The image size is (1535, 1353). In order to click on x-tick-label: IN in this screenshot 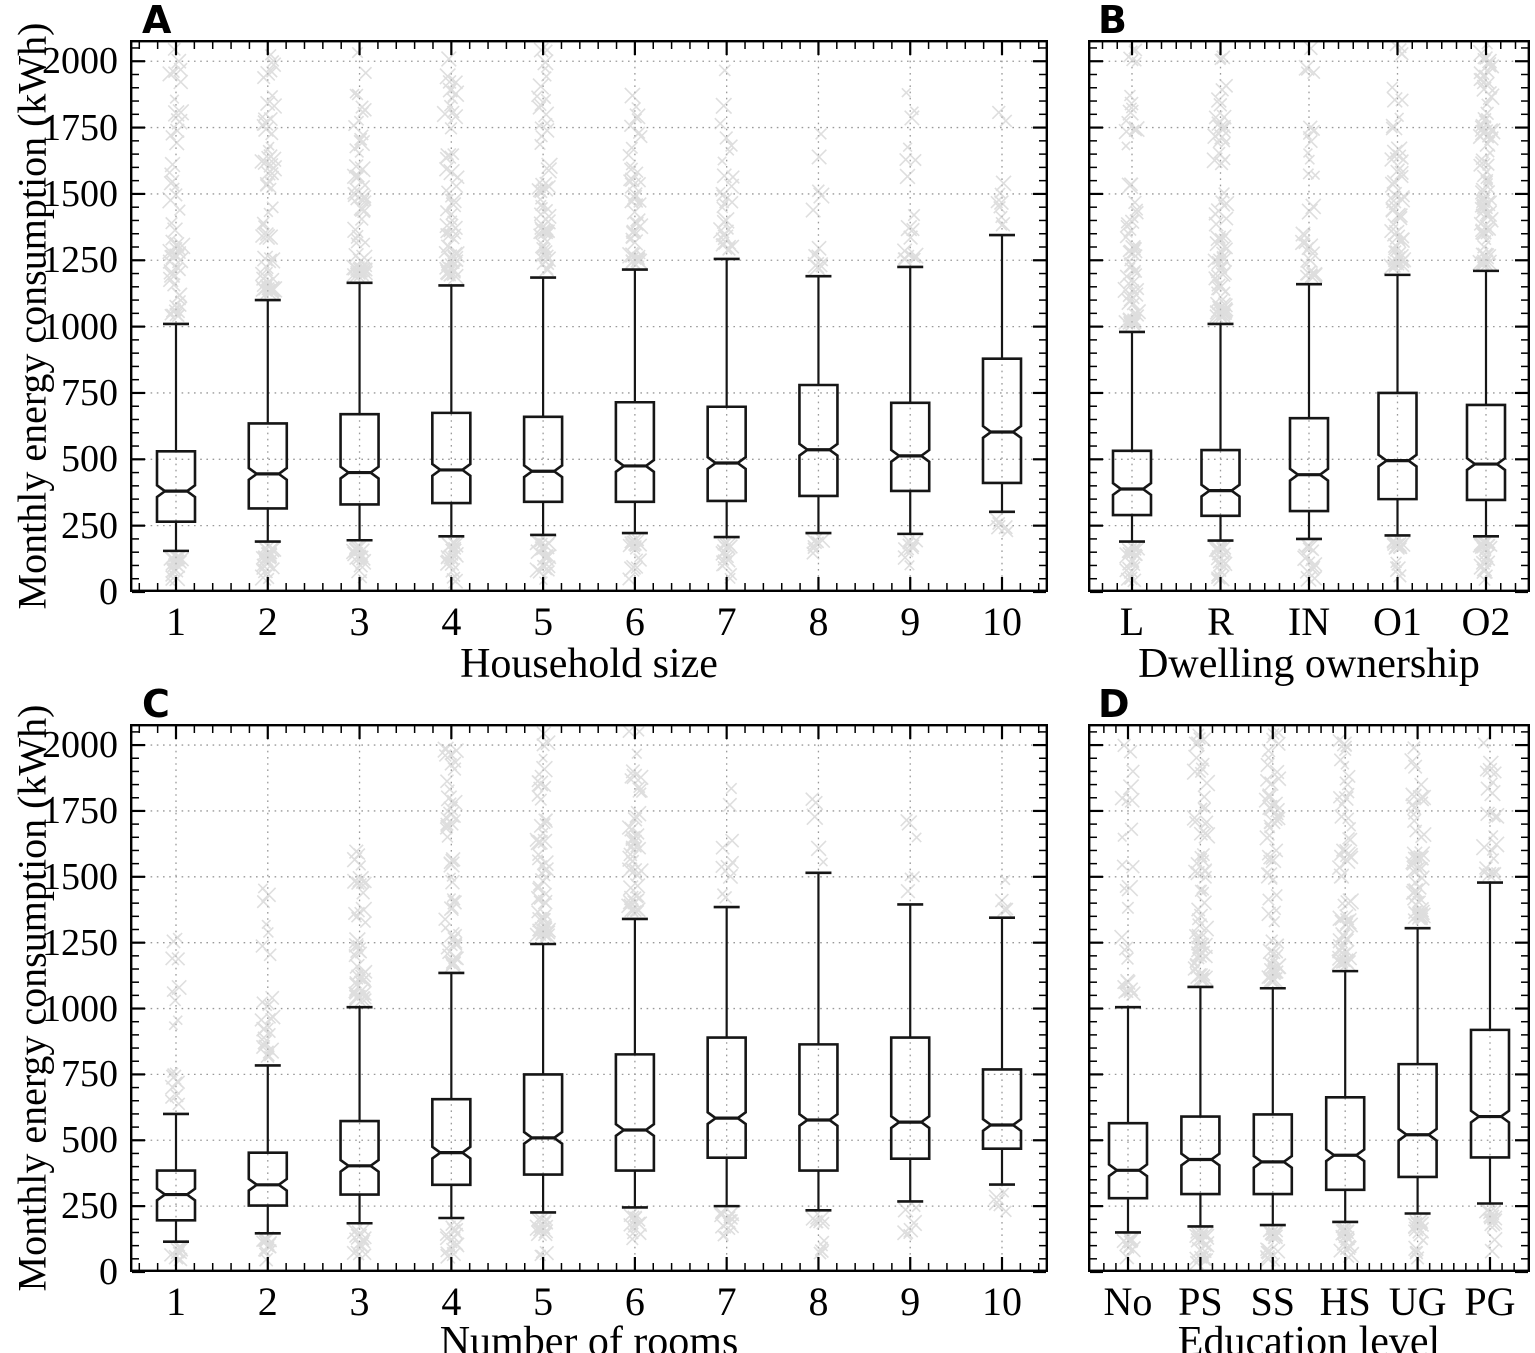, I will do `click(1309, 621)`.